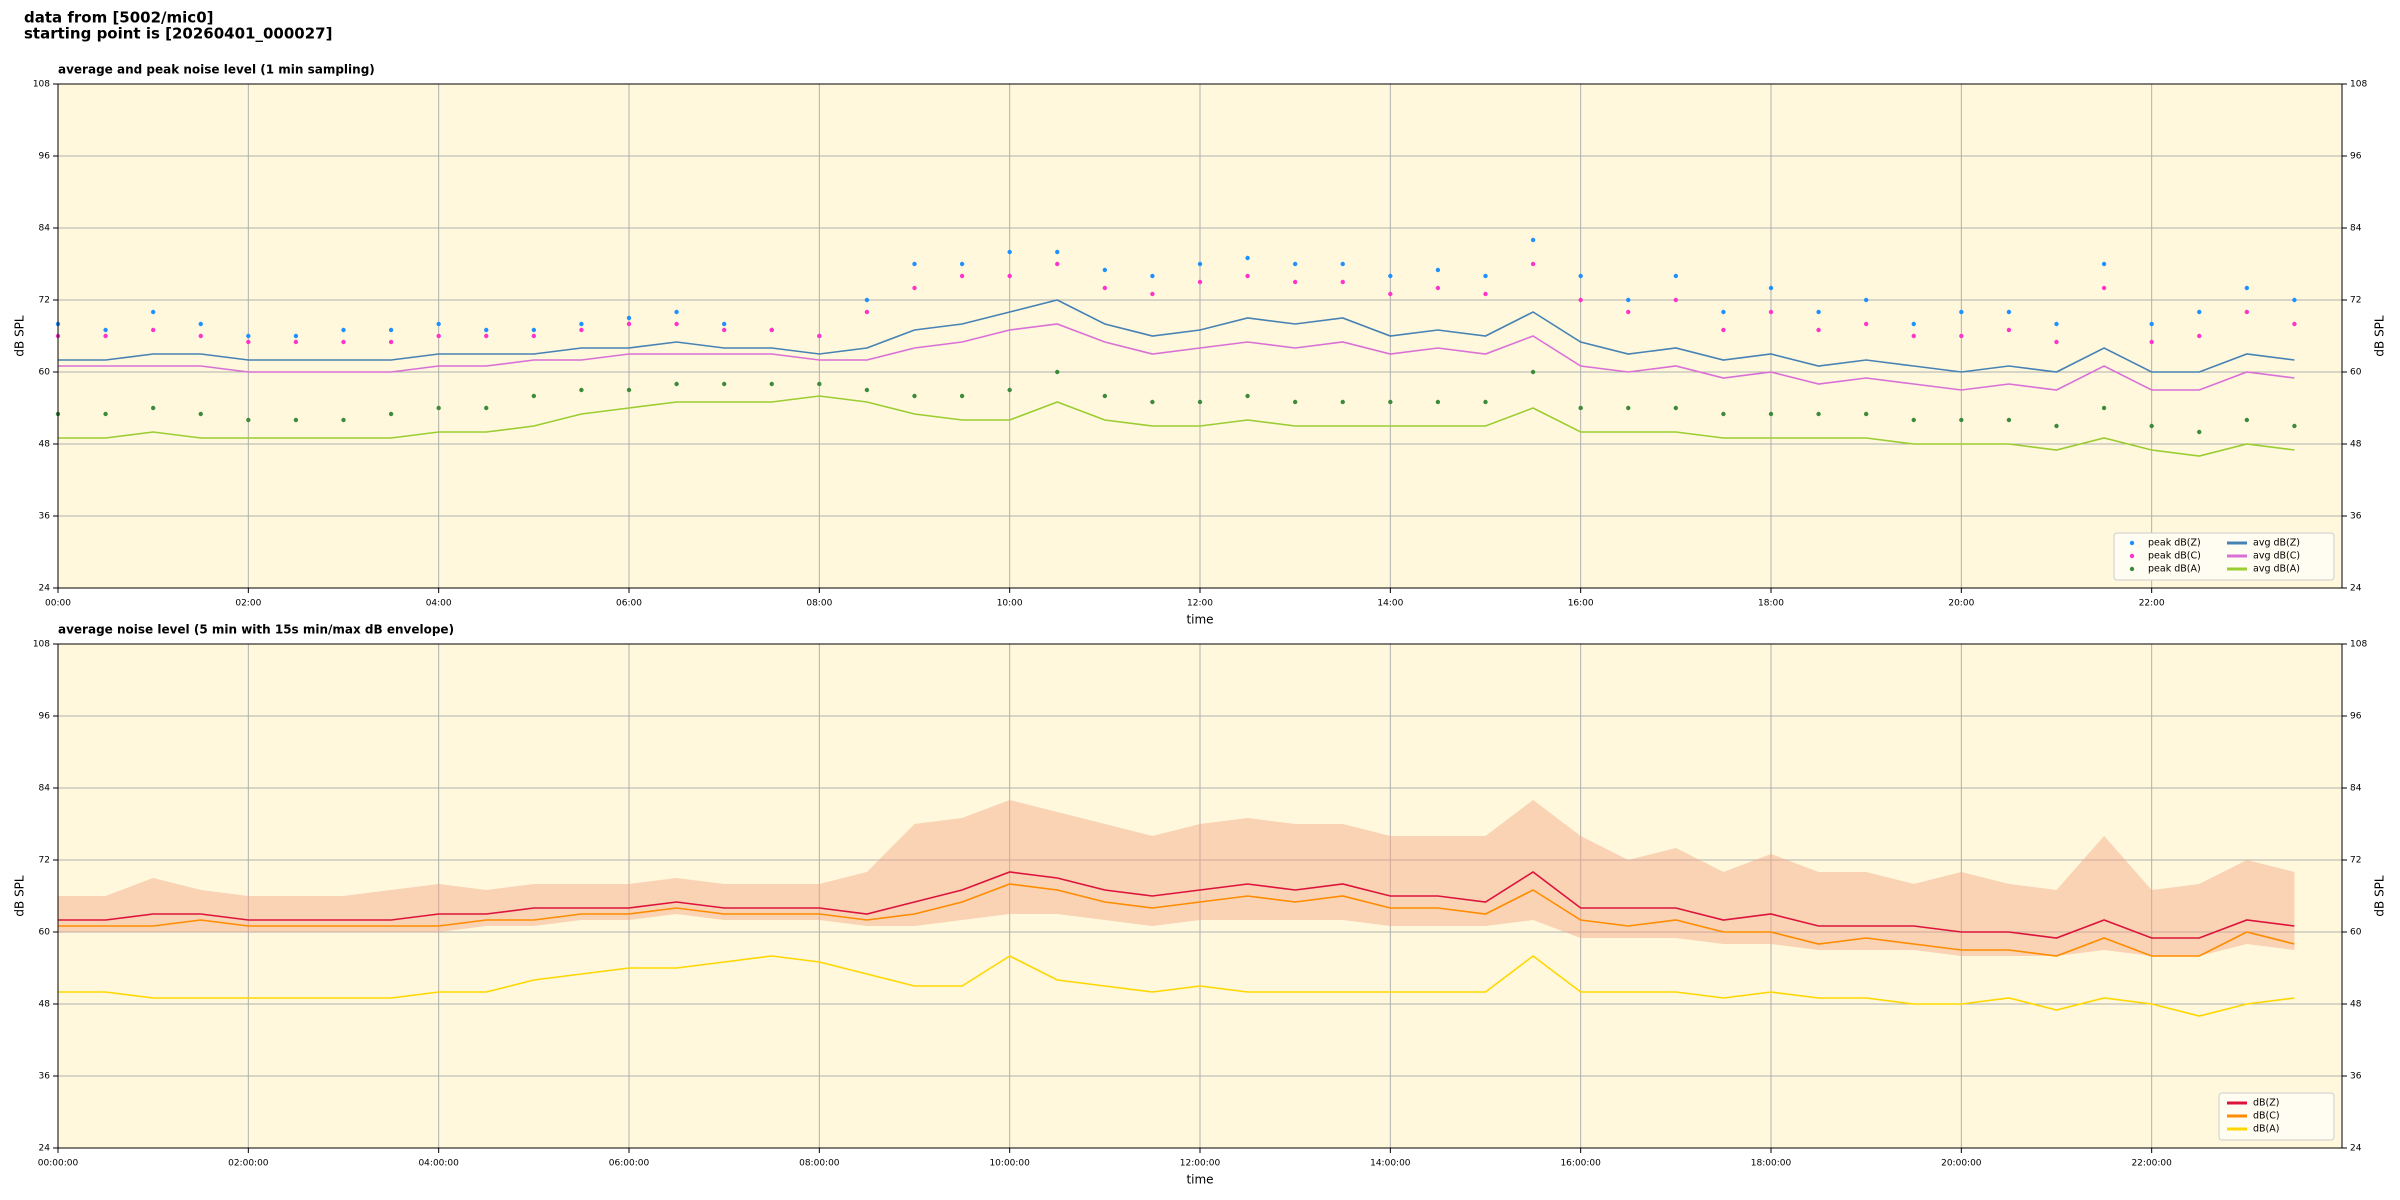 This screenshot has height=1200, width=2400. Describe the element at coordinates (439, 604) in the screenshot. I see `x-tick-label: 04:00` at that location.